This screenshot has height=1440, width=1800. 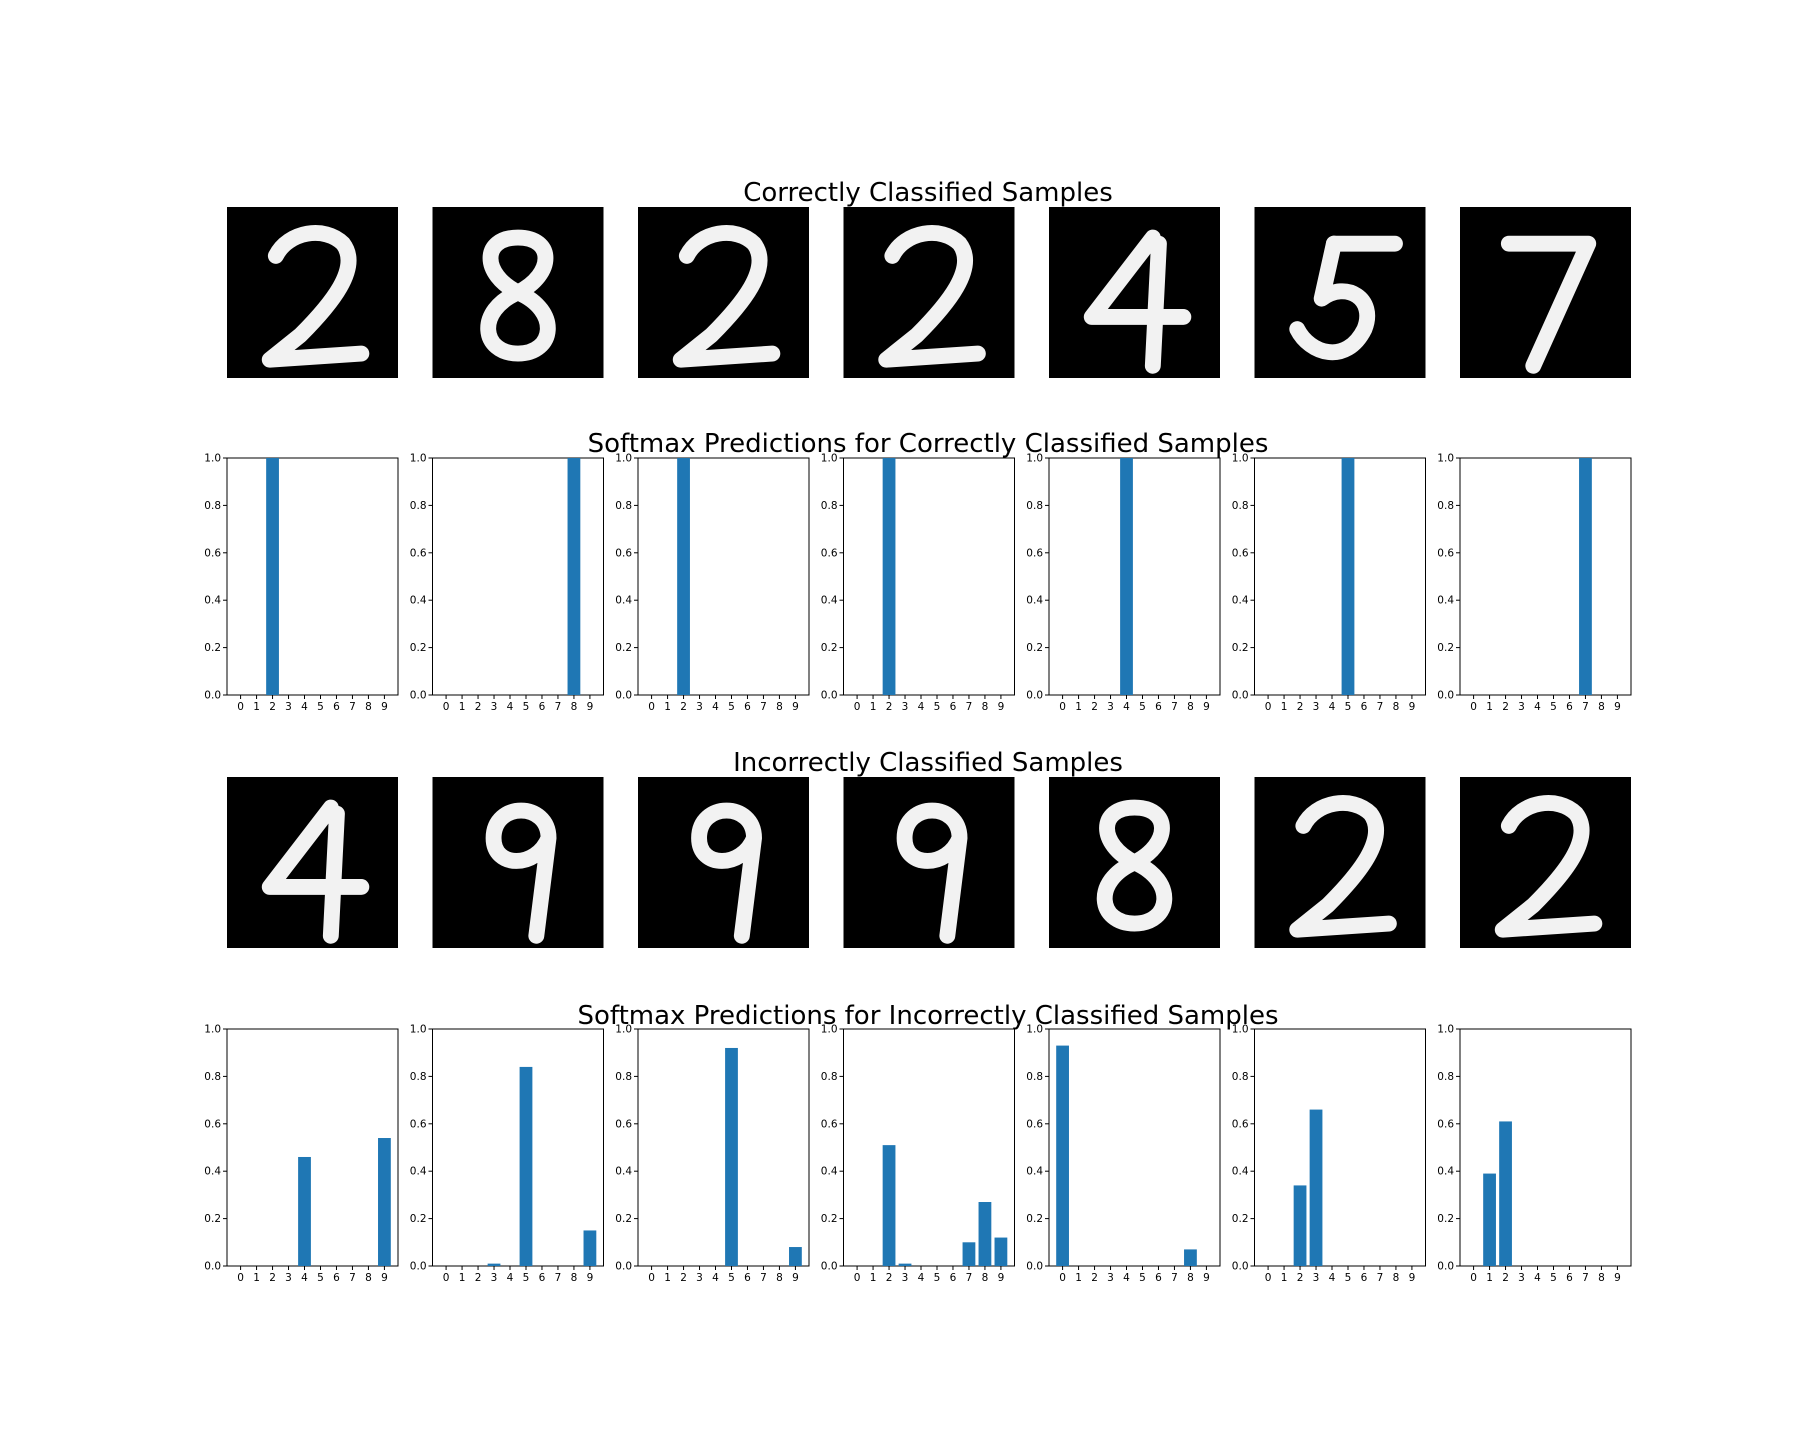 What do you see at coordinates (315, 871) in the screenshot?
I see `digit-4-icon` at bounding box center [315, 871].